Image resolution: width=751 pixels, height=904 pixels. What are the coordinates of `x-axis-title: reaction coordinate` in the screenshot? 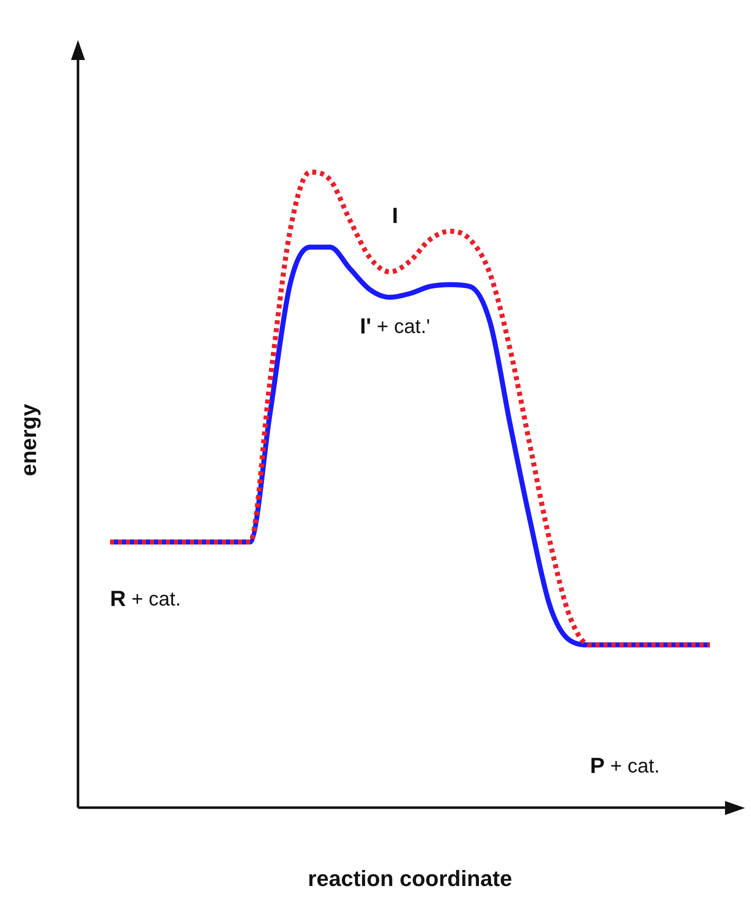 It's located at (410, 879).